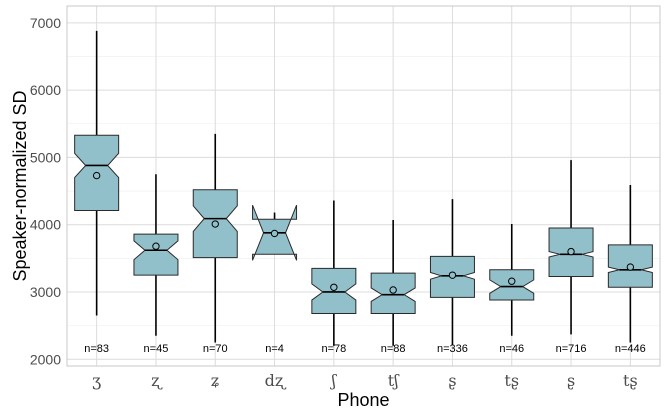  What do you see at coordinates (20, 185) in the screenshot?
I see `y-axis-title: Speaker-normalized SD` at bounding box center [20, 185].